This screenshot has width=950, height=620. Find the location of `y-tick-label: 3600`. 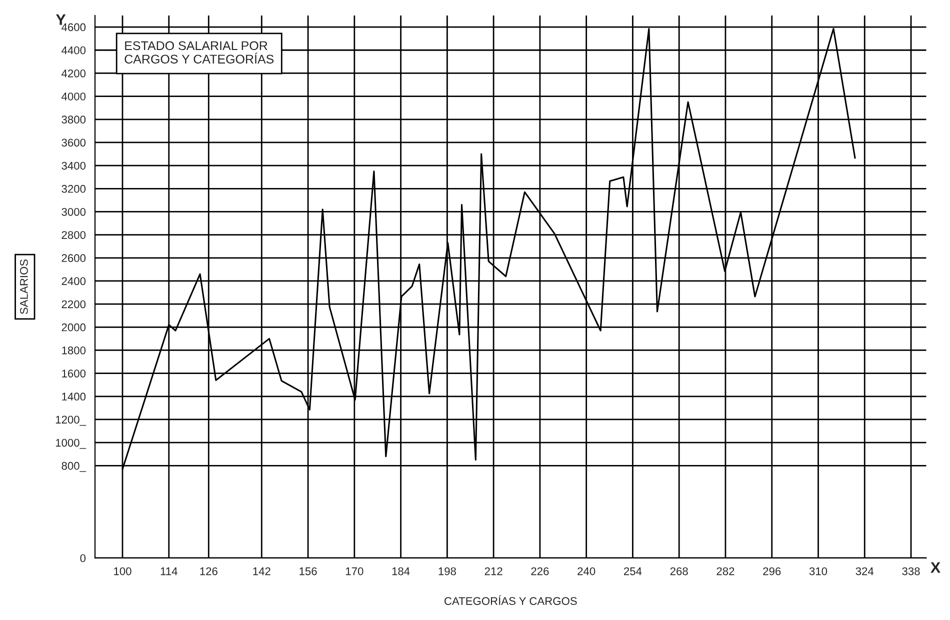

y-tick-label: 3600 is located at coordinates (74, 142).